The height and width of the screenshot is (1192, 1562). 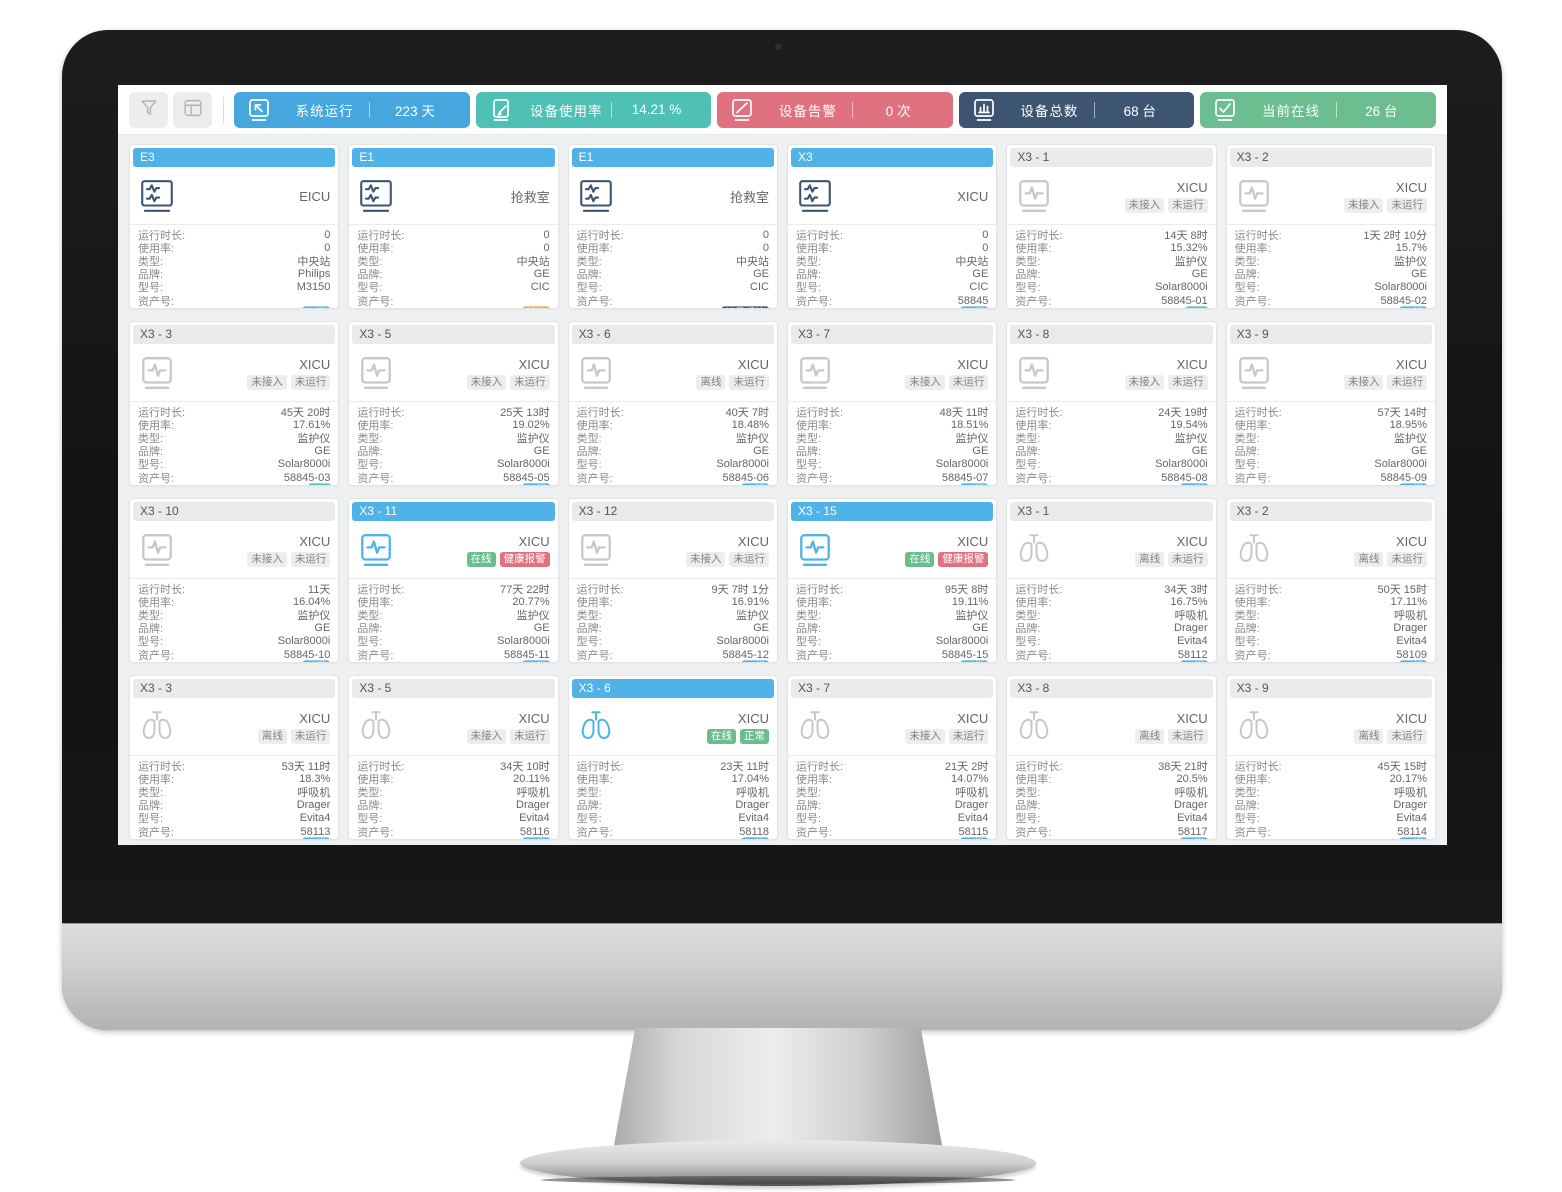 What do you see at coordinates (754, 736) in the screenshot?
I see `status-badge: 正常` at bounding box center [754, 736].